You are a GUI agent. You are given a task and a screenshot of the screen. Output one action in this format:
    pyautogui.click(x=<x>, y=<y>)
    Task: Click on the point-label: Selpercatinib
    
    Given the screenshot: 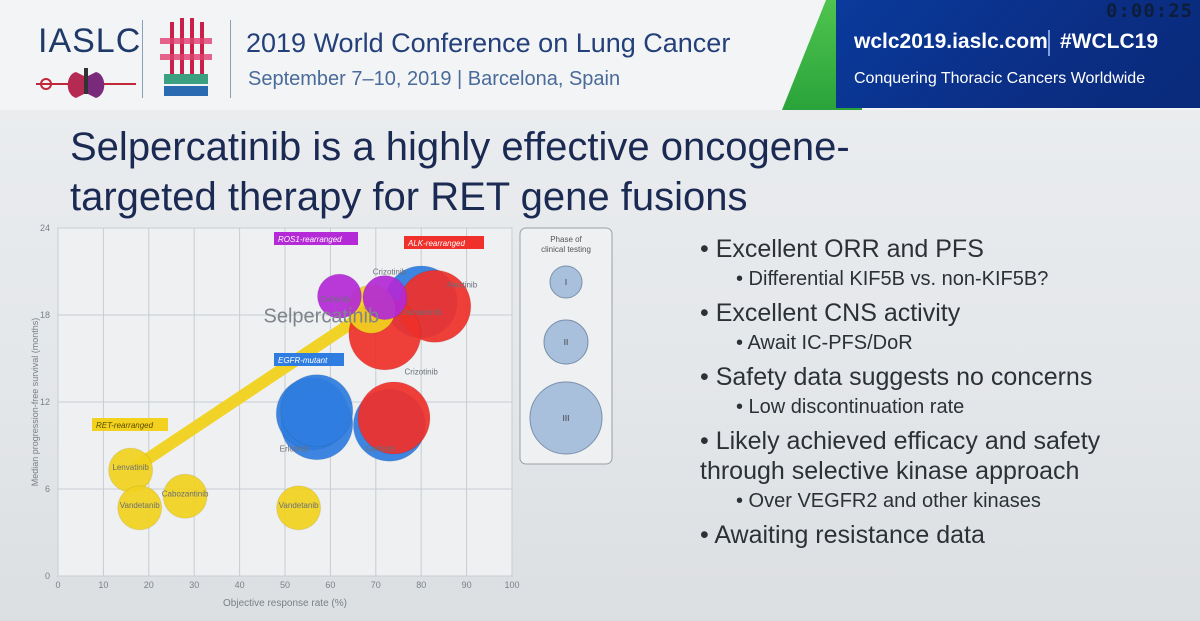 What is the action you would take?
    pyautogui.click(x=322, y=316)
    